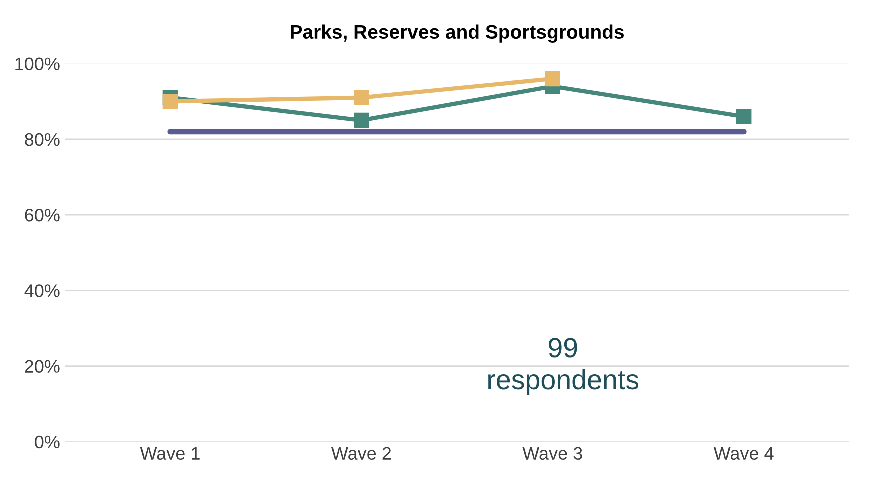 This screenshot has height=491, width=871. What do you see at coordinates (457, 33) in the screenshot?
I see `chart-title: Parks, Reserves and Sportsgrounds` at bounding box center [457, 33].